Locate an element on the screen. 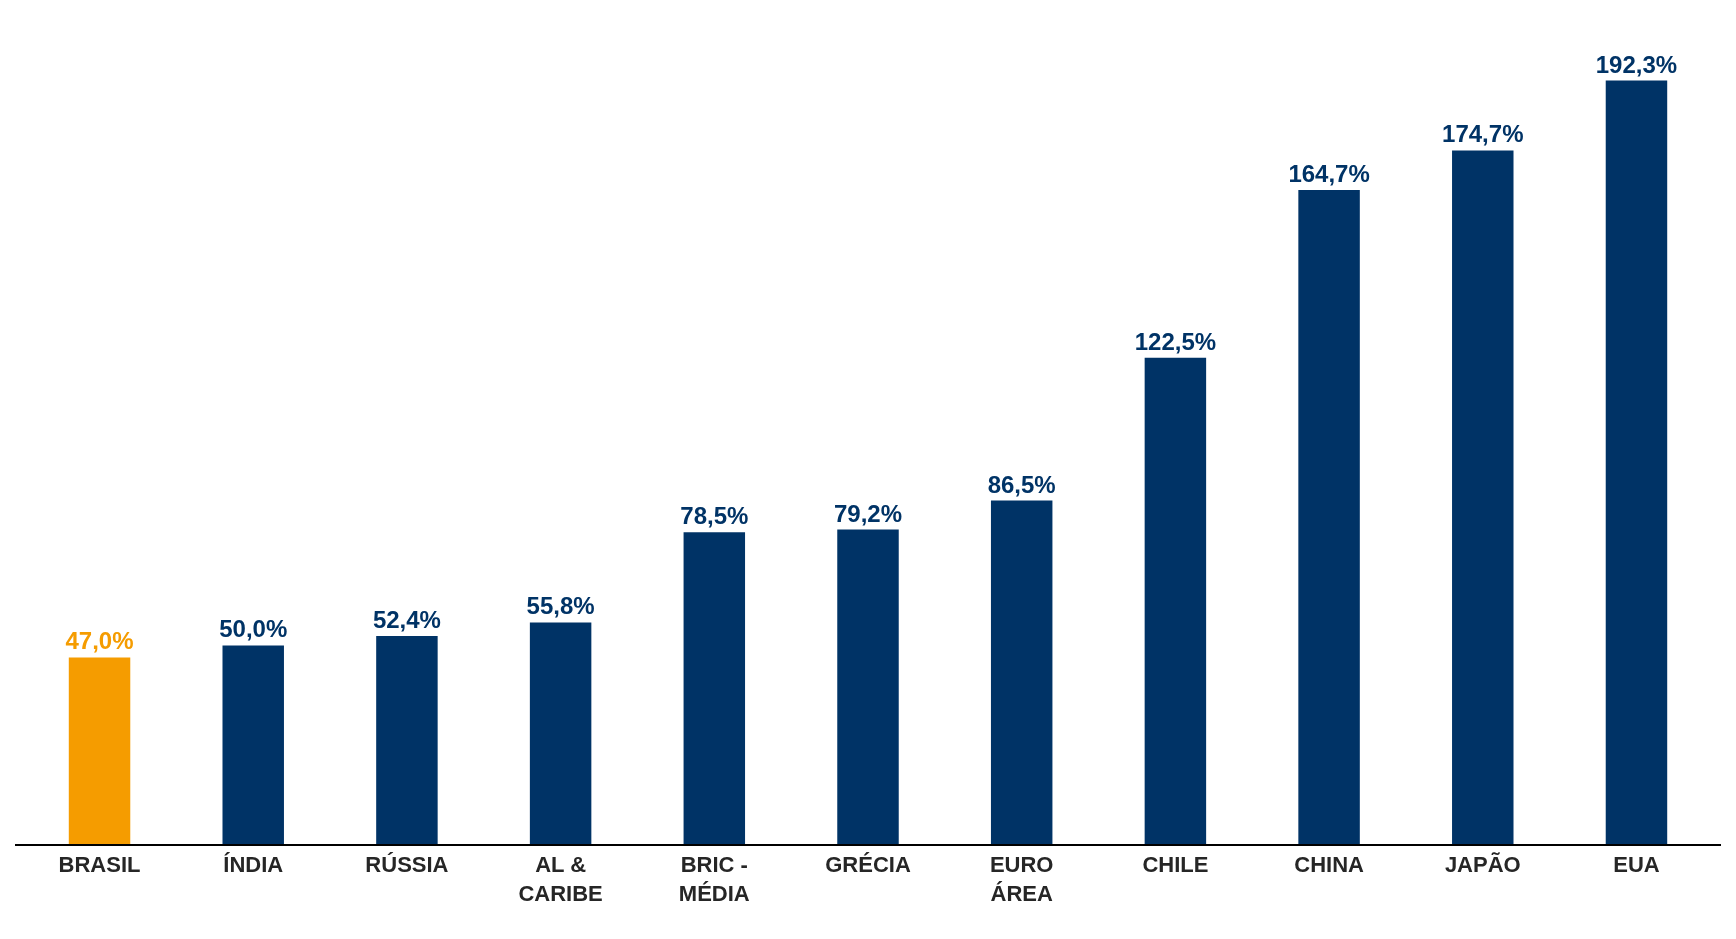 Image resolution: width=1736 pixels, height=939 pixels. data-label: 164,7% is located at coordinates (1329, 174).